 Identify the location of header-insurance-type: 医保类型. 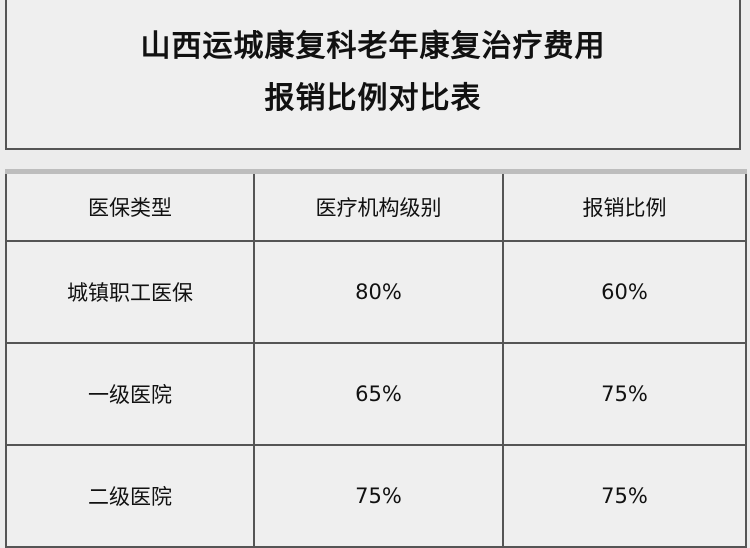
(130, 205).